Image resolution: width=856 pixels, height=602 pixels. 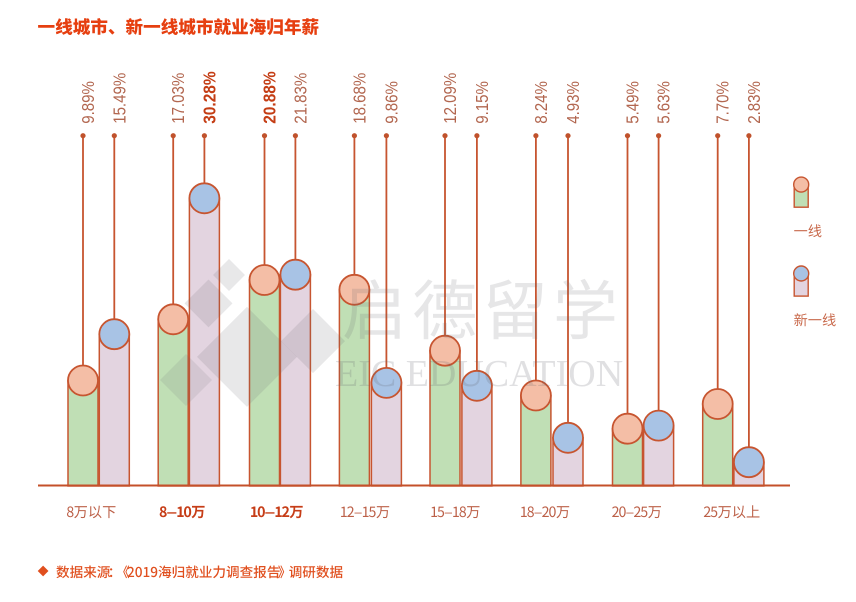 I want to click on svg-text: 21.83%, so click(x=300, y=98).